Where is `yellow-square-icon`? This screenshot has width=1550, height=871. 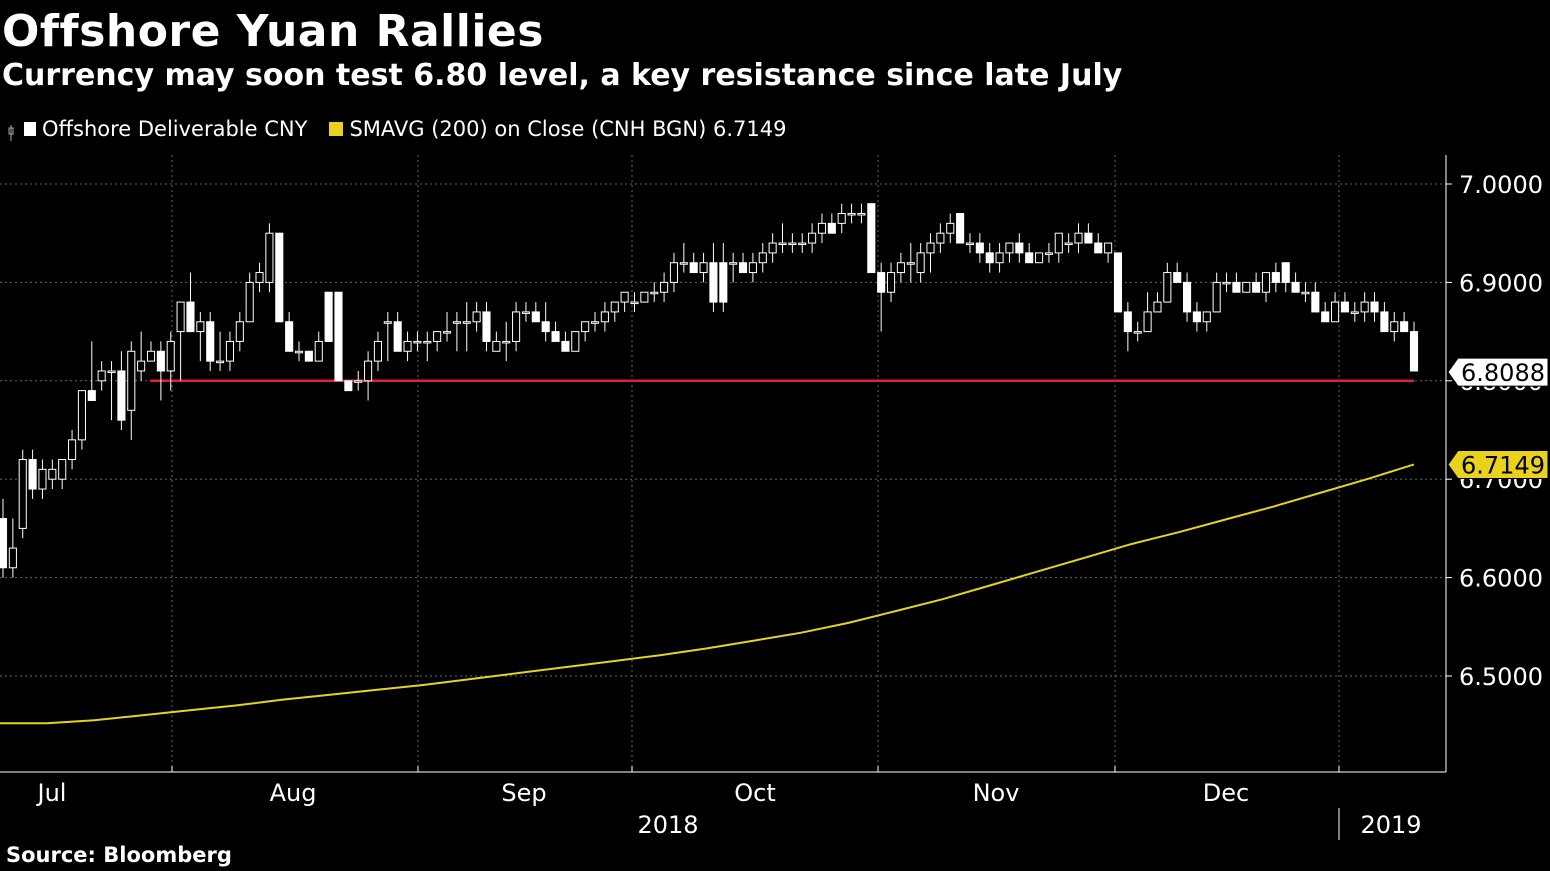 yellow-square-icon is located at coordinates (336, 129).